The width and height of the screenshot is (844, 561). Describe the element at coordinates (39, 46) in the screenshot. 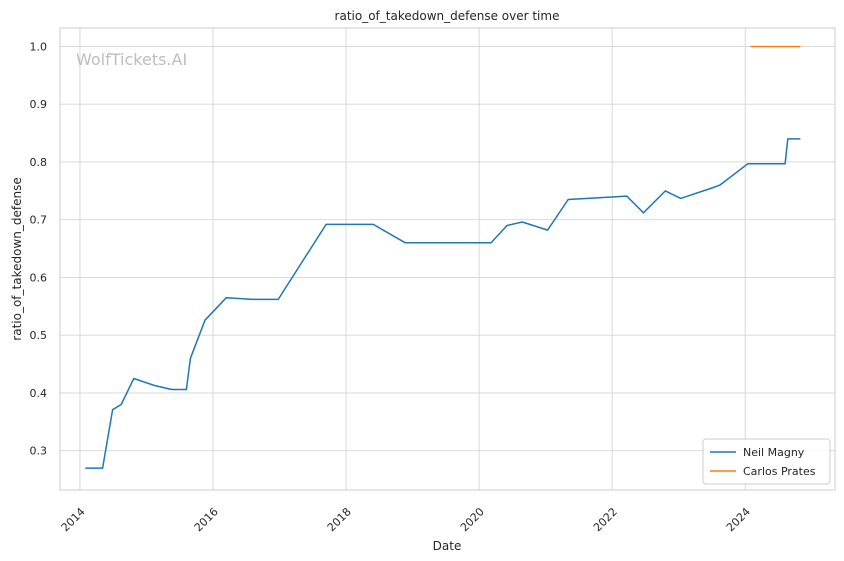

I see `y-tick-label: 1.0` at that location.